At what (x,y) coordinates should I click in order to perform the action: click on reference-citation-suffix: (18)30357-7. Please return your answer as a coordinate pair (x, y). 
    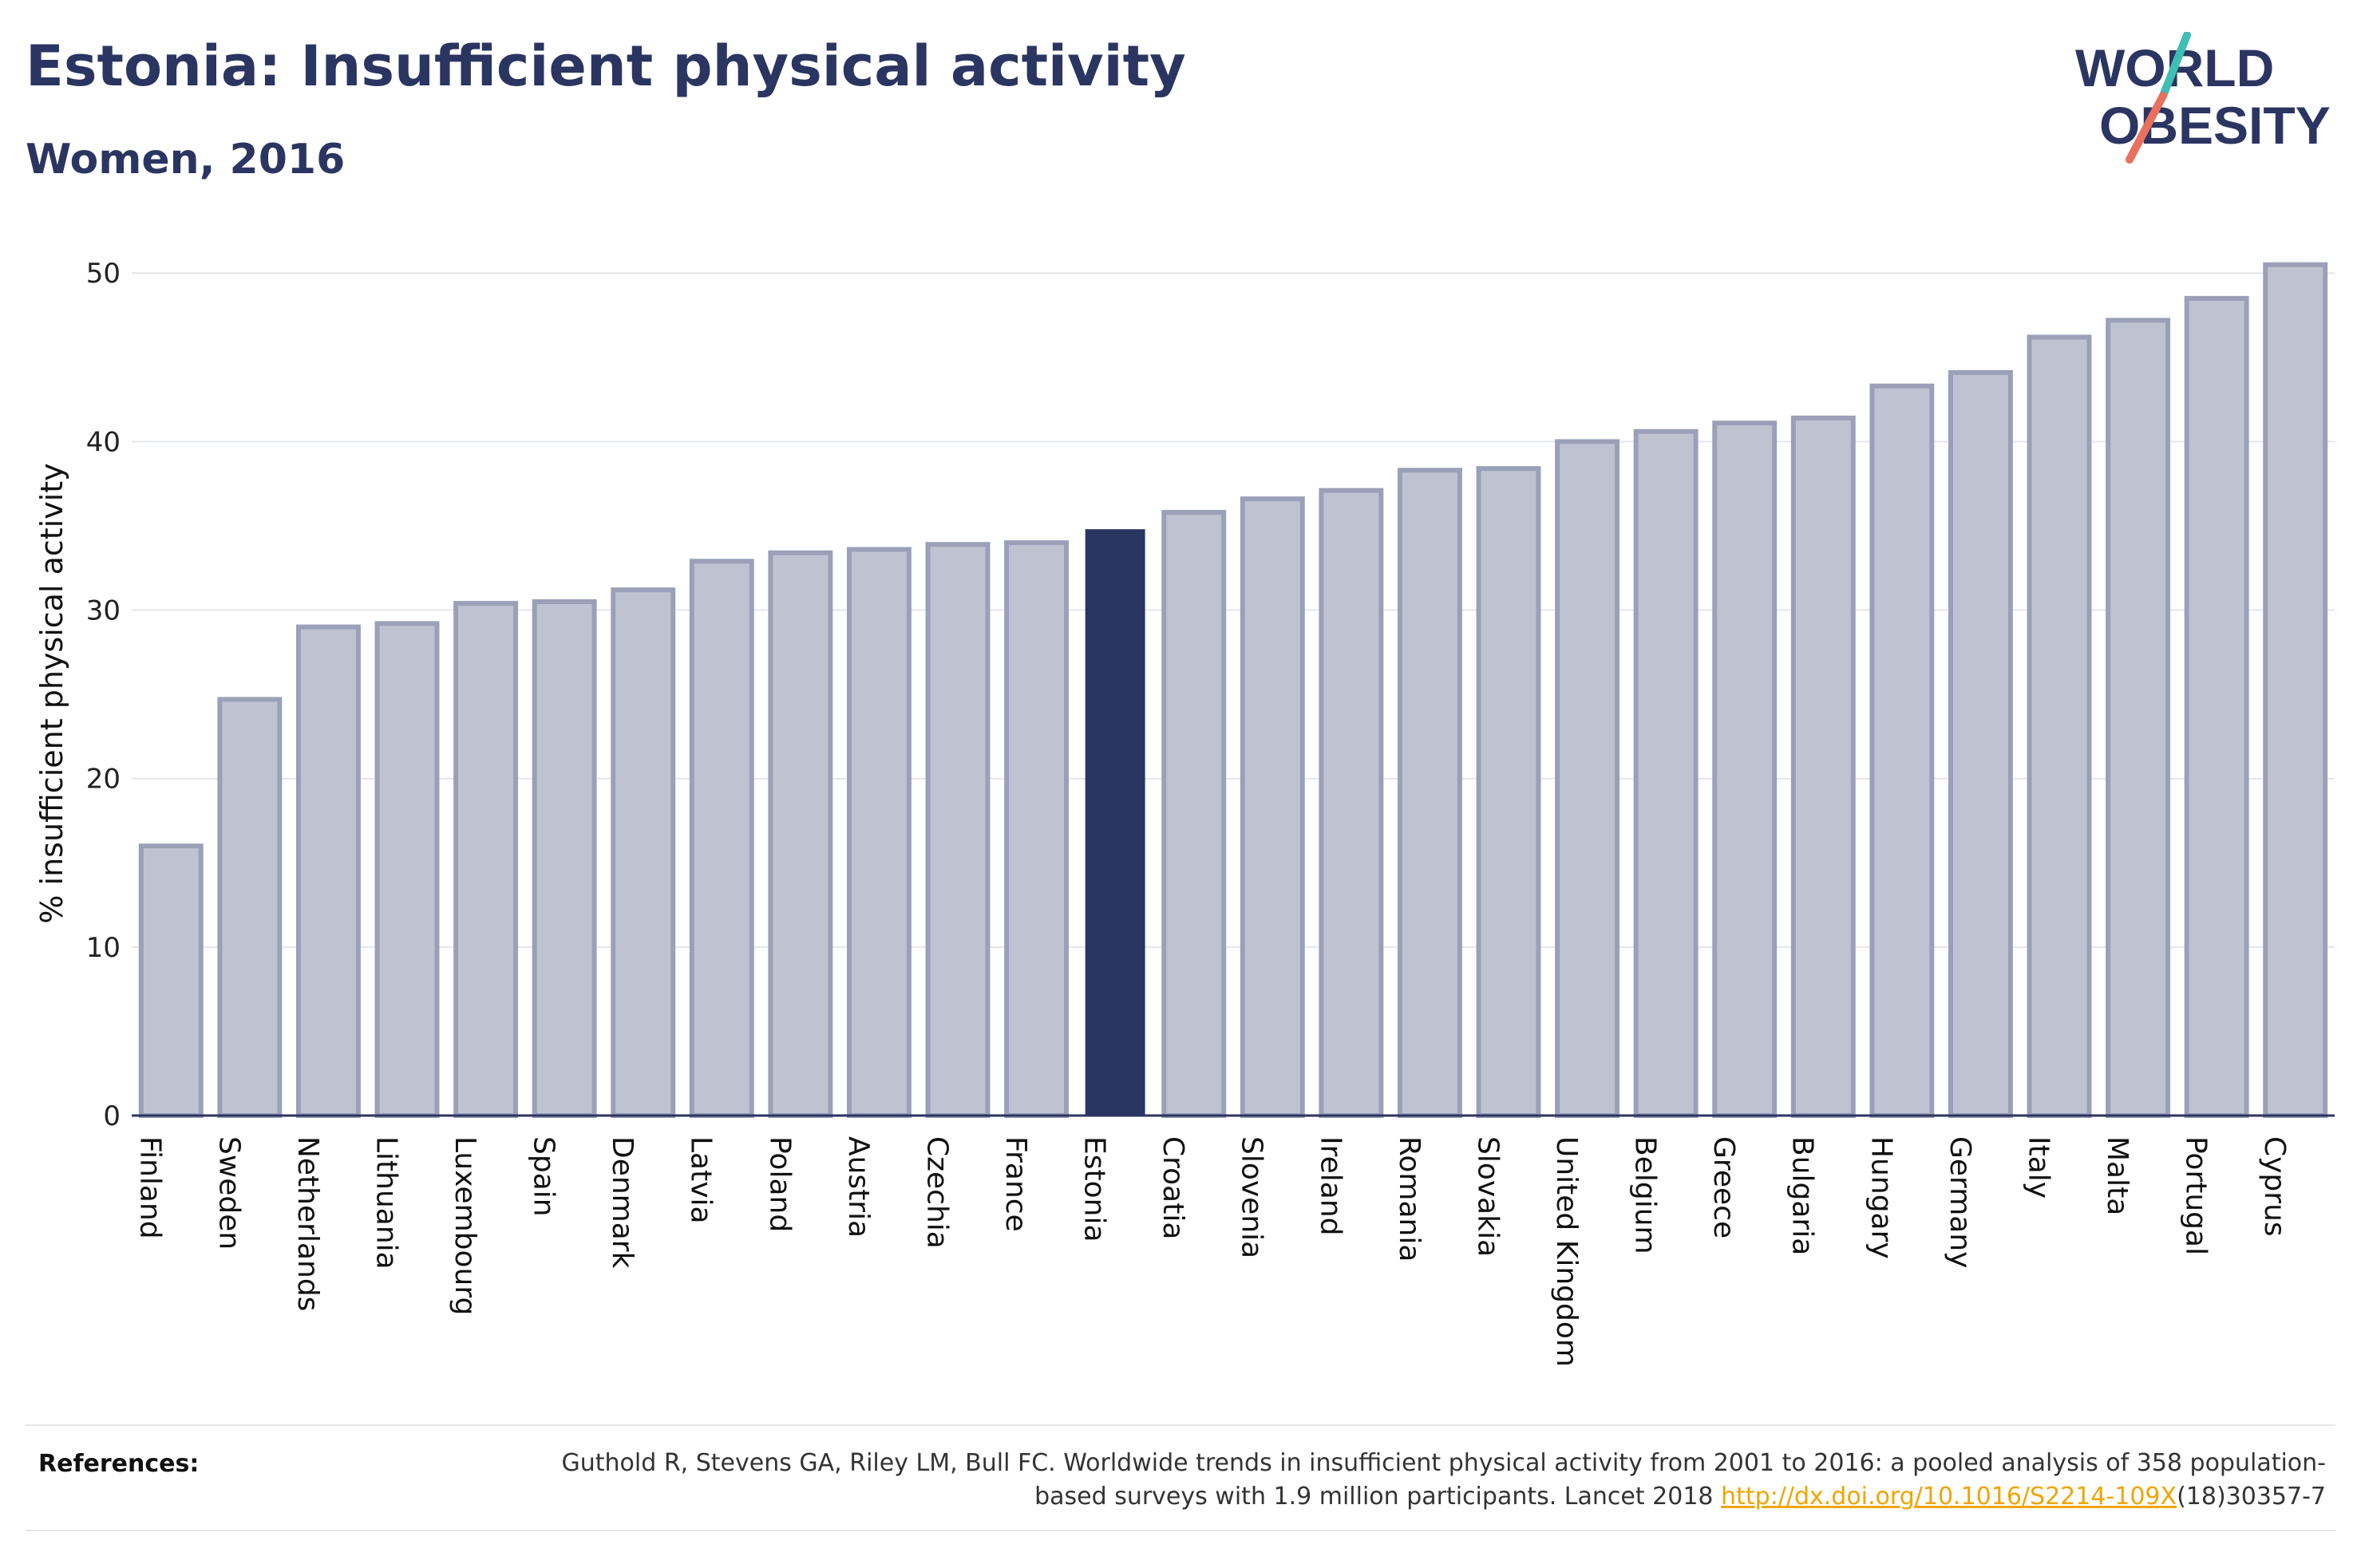
    Looking at the image, I should click on (2251, 1497).